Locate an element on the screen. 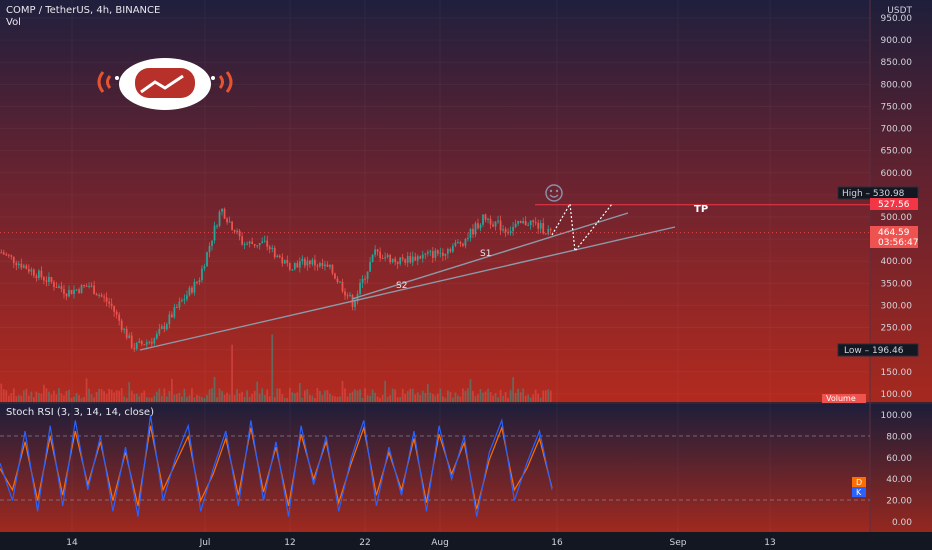 The width and height of the screenshot is (932, 550). astronaut-logo is located at coordinates (165, 84).